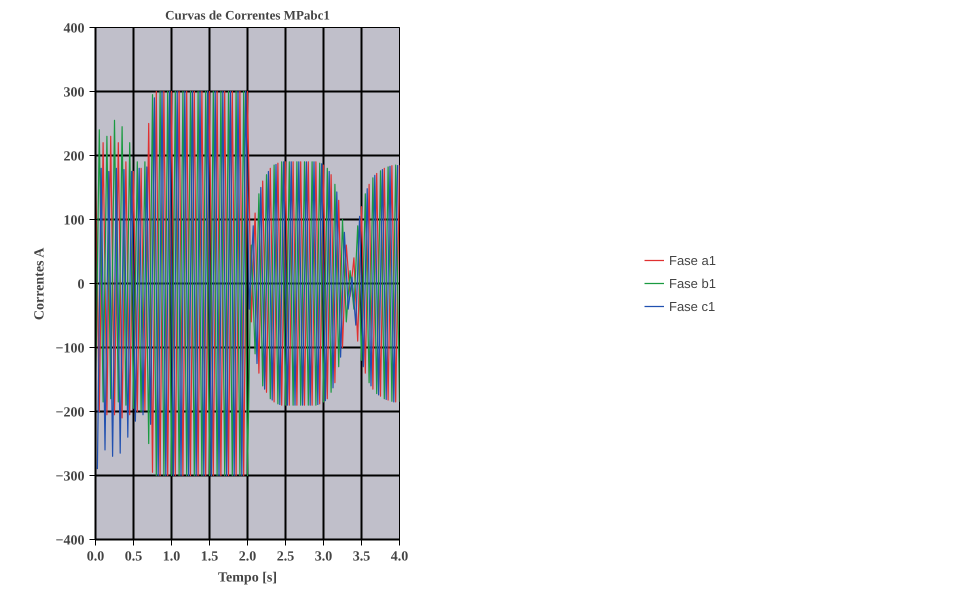 The image size is (961, 590). What do you see at coordinates (74, 93) in the screenshot?
I see `y-tick-label: 300` at bounding box center [74, 93].